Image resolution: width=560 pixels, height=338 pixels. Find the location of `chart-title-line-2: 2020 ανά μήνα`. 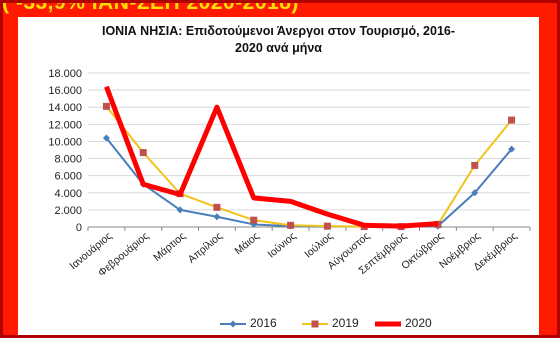

chart-title-line-2: 2020 ανά μήνα is located at coordinates (278, 48).